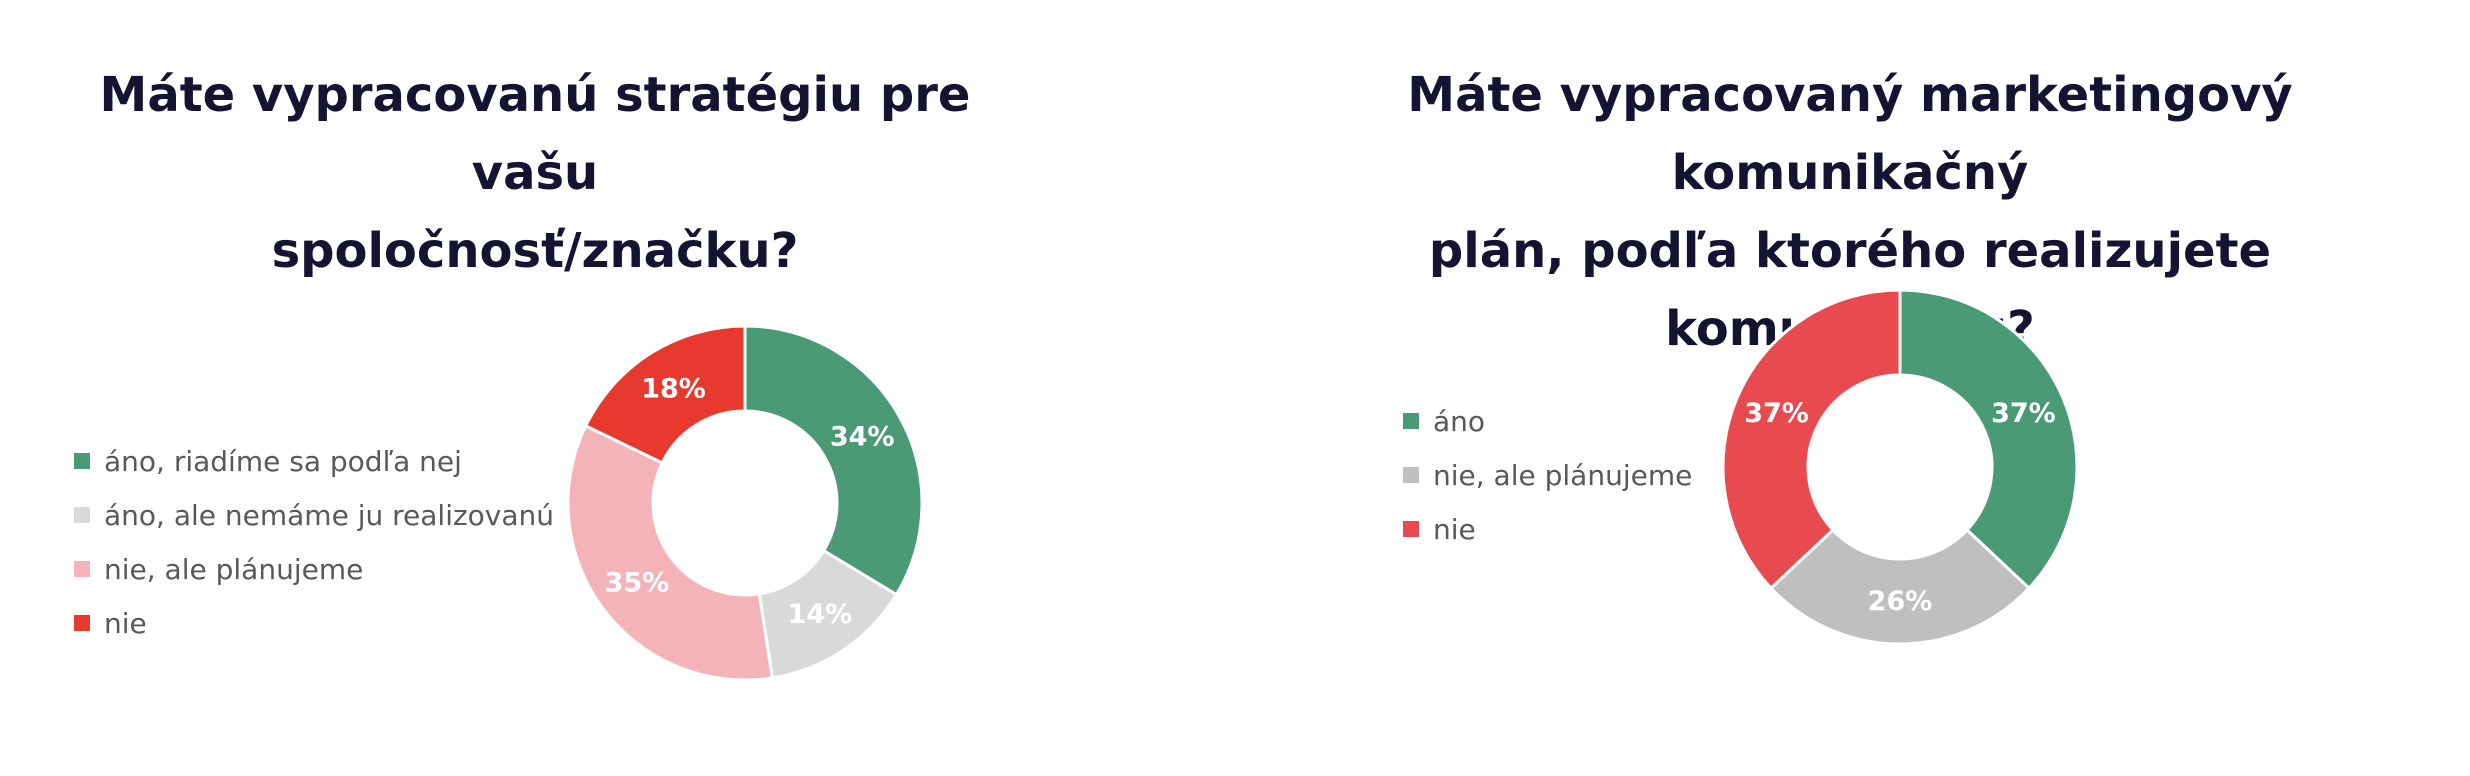  What do you see at coordinates (820, 614) in the screenshot?
I see `slice-data-label: 14%` at bounding box center [820, 614].